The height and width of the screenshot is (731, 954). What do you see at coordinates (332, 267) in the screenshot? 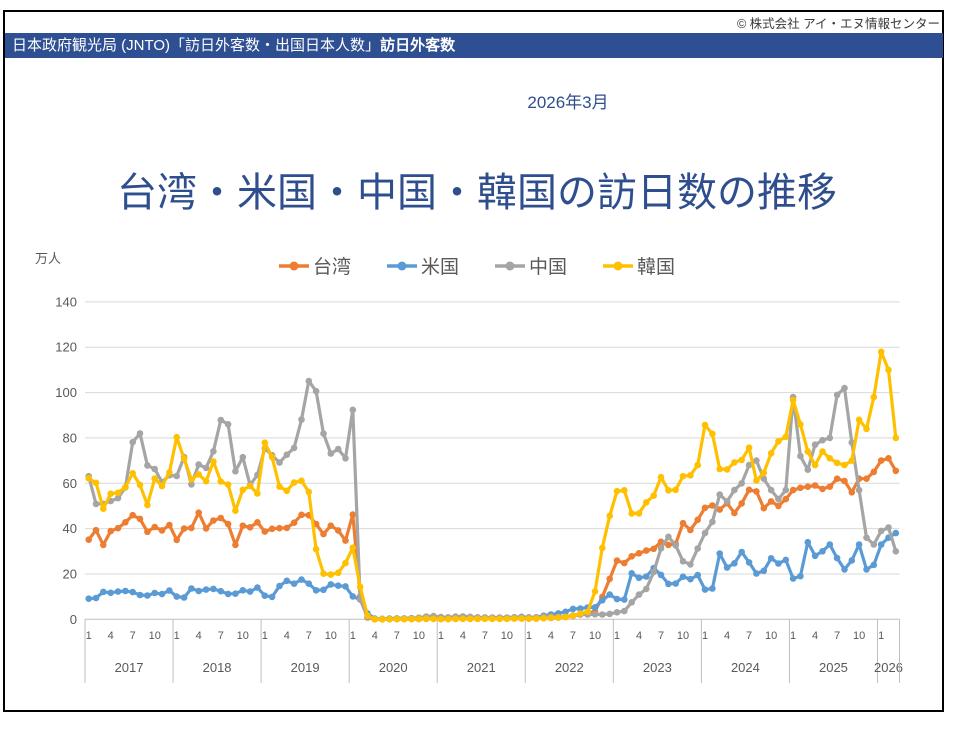
I see `legend-label-台湾: 台湾` at bounding box center [332, 267].